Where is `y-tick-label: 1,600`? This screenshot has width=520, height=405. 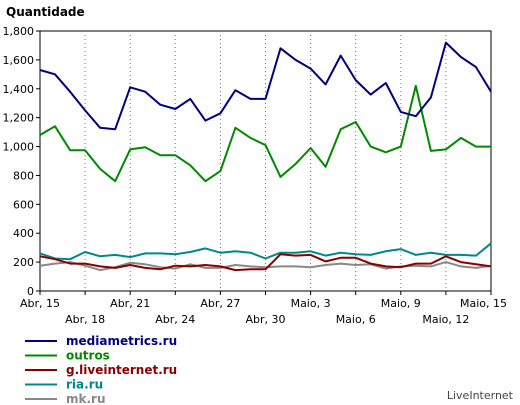 y-tick-label: 1,600 is located at coordinates (19, 60).